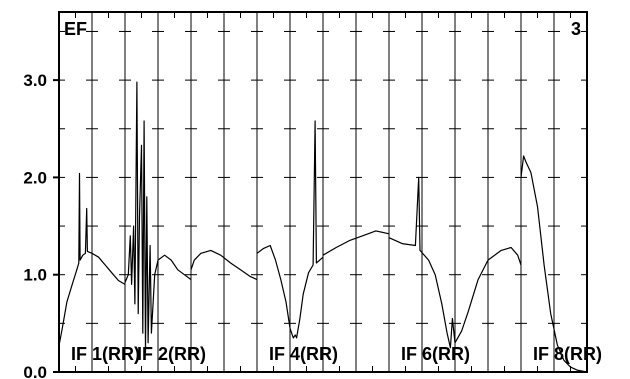 This screenshot has height=379, width=630. I want to click on segment-label: IF 8(RR), so click(567, 354).